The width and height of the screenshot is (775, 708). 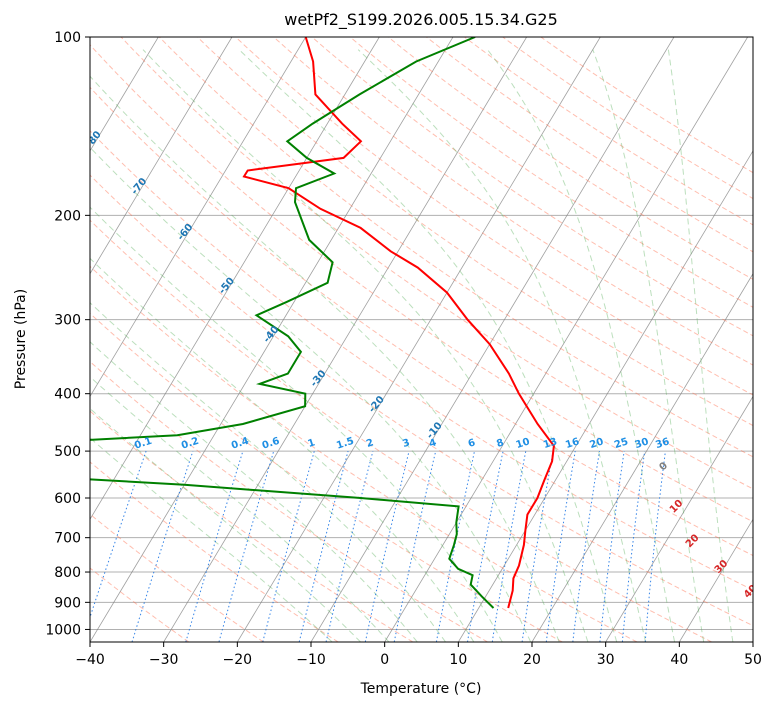 What do you see at coordinates (63, 630) in the screenshot?
I see `y-tick-label: 1000` at bounding box center [63, 630].